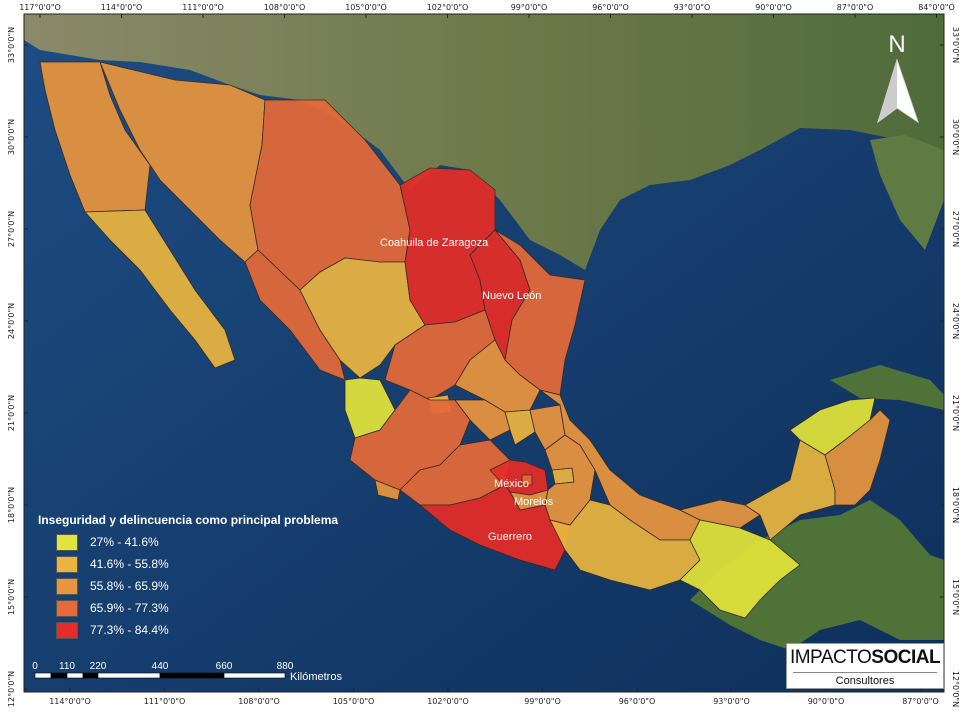 This screenshot has width=966, height=720. Describe the element at coordinates (936, 7) in the screenshot. I see `graticule-label-top: 84°0'0"O` at that location.